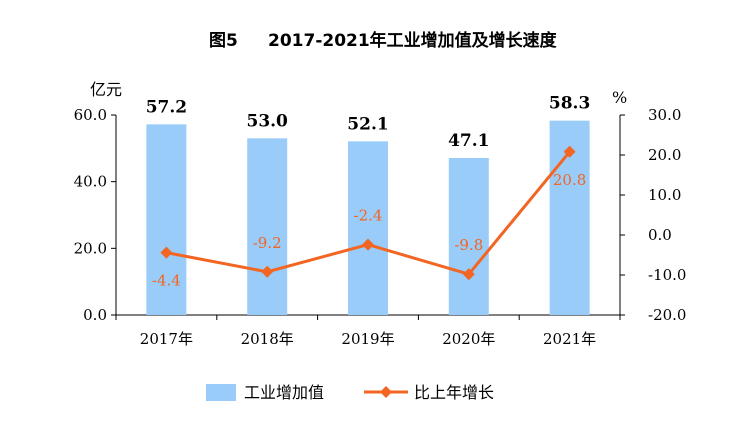  What do you see at coordinates (664, 115) in the screenshot?
I see `right-tick-label: 30.0` at bounding box center [664, 115].